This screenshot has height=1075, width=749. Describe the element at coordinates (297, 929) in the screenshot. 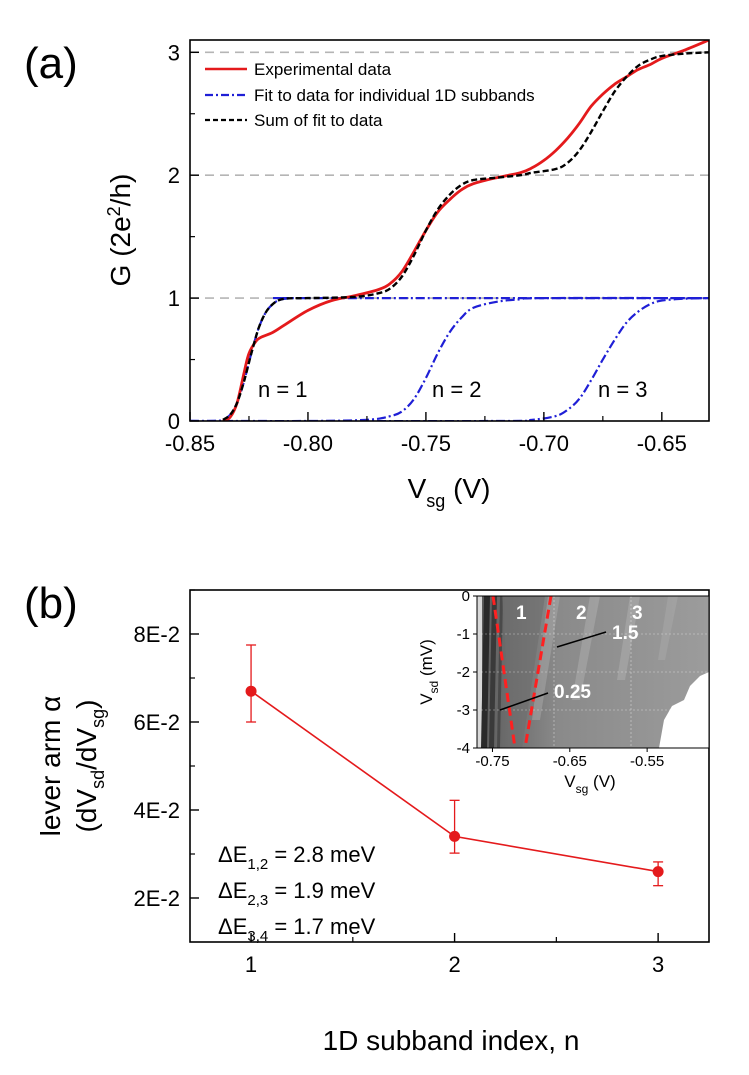

I see `energy-label-3-4: ΔE3,4 = 1.7 meV` at that location.